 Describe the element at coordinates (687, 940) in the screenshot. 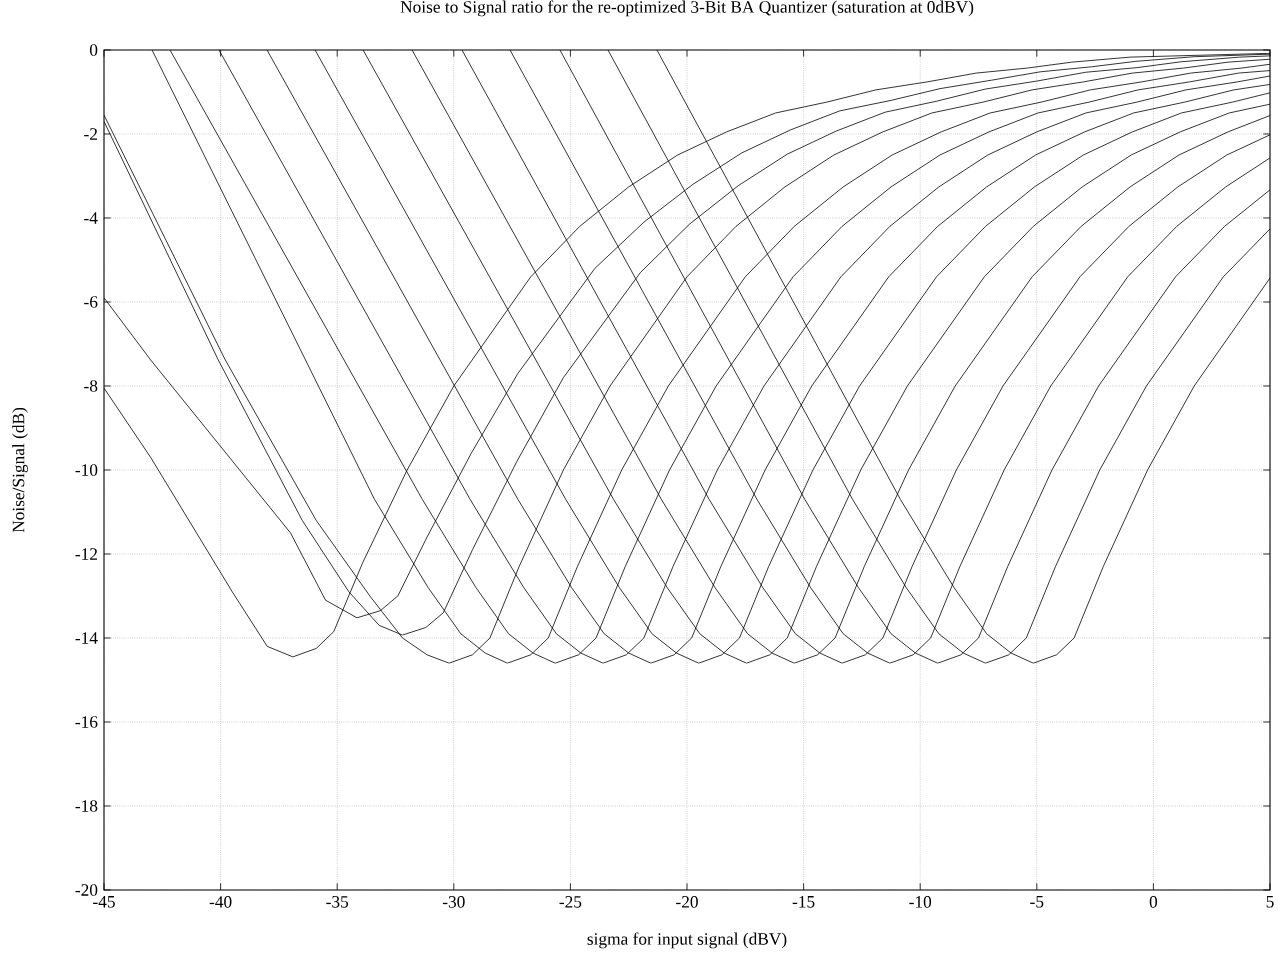

I see `x-axis-title: sigma for input signal (dBV)` at that location.